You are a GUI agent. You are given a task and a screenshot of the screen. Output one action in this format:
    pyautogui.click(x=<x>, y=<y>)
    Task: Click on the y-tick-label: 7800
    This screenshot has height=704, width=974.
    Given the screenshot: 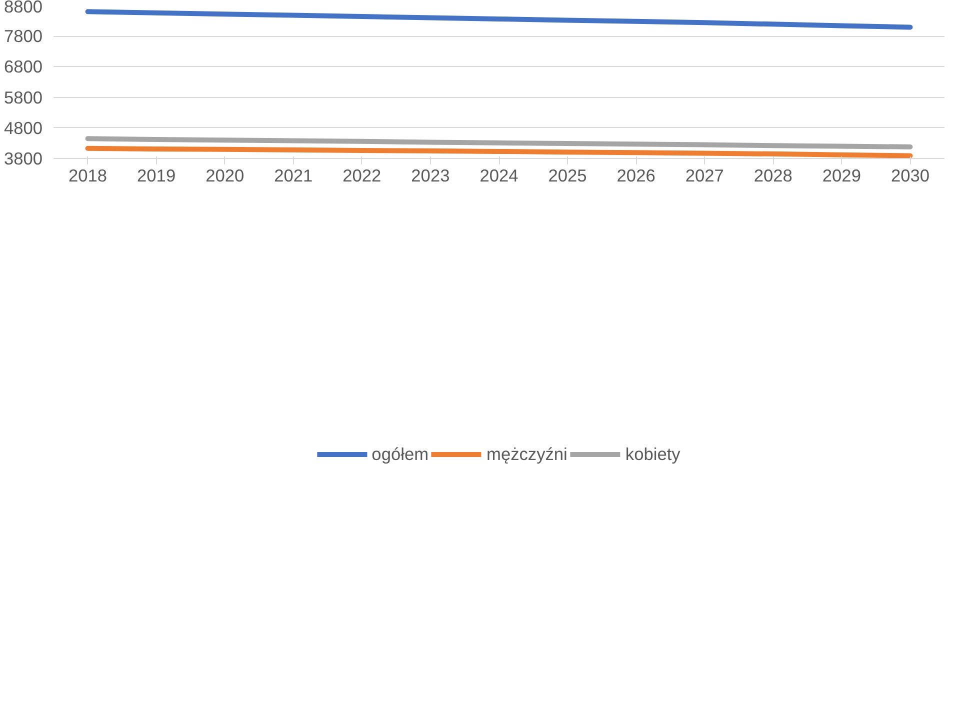 What is the action you would take?
    pyautogui.click(x=23, y=36)
    